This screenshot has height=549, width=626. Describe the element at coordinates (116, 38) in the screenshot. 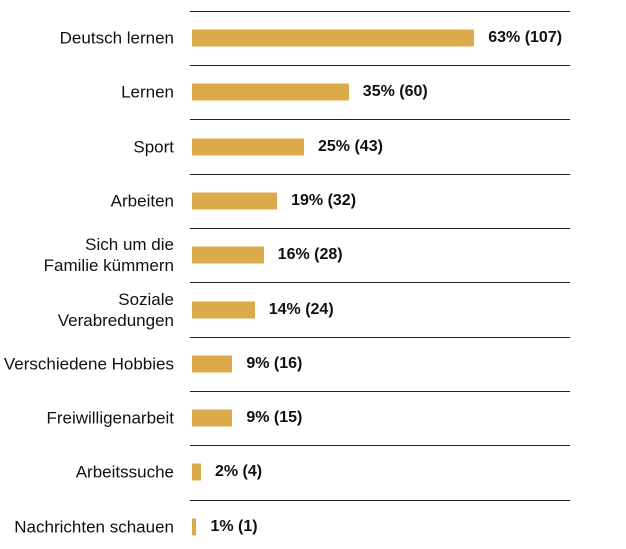

I see `category-label: Deutsch lernen` at that location.